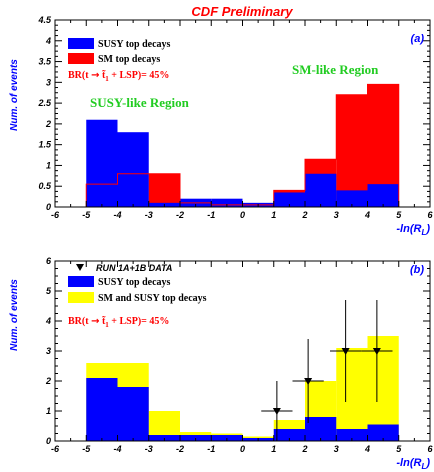 The image size is (434, 472). Describe the element at coordinates (430, 215) in the screenshot. I see `panel-a-xtick-label: 6` at that location.